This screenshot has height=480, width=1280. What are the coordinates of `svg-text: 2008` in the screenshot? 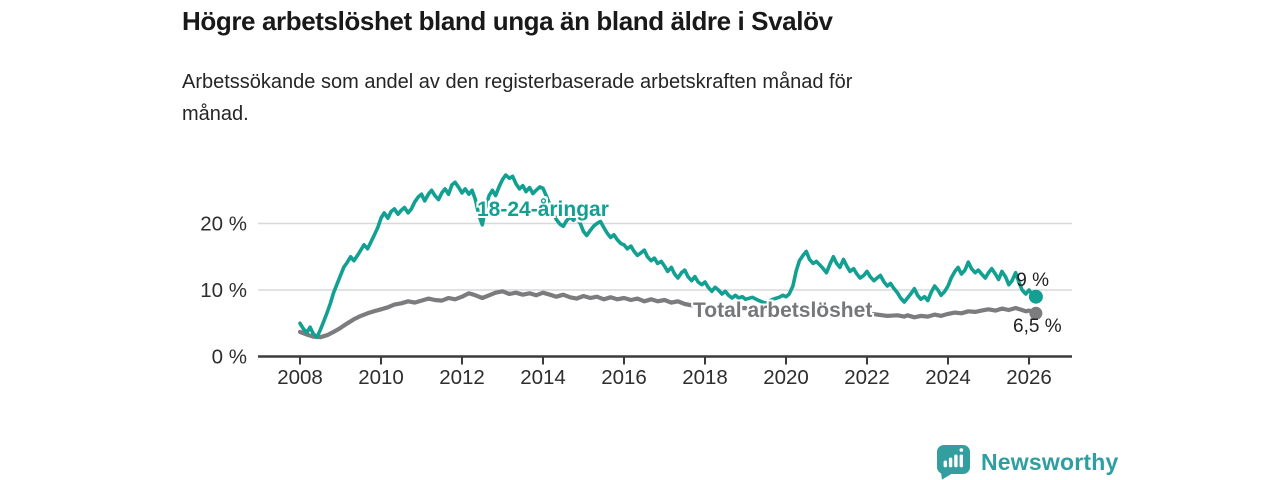 It's located at (300, 377).